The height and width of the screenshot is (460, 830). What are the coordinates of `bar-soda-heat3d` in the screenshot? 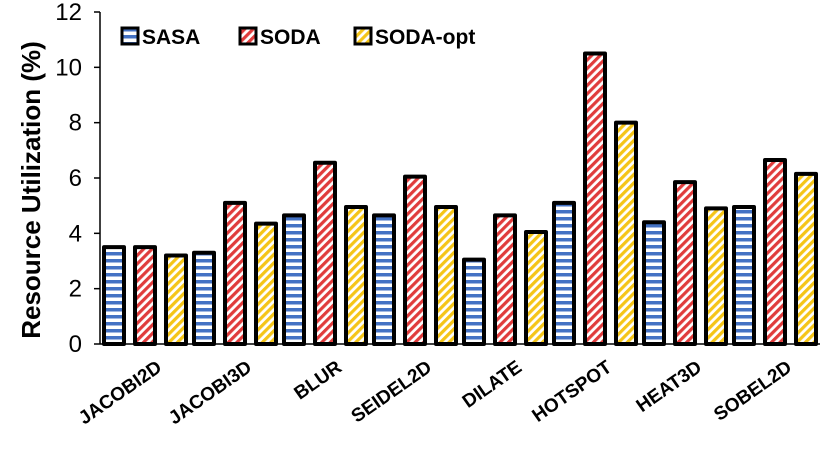 It's located at (685, 263).